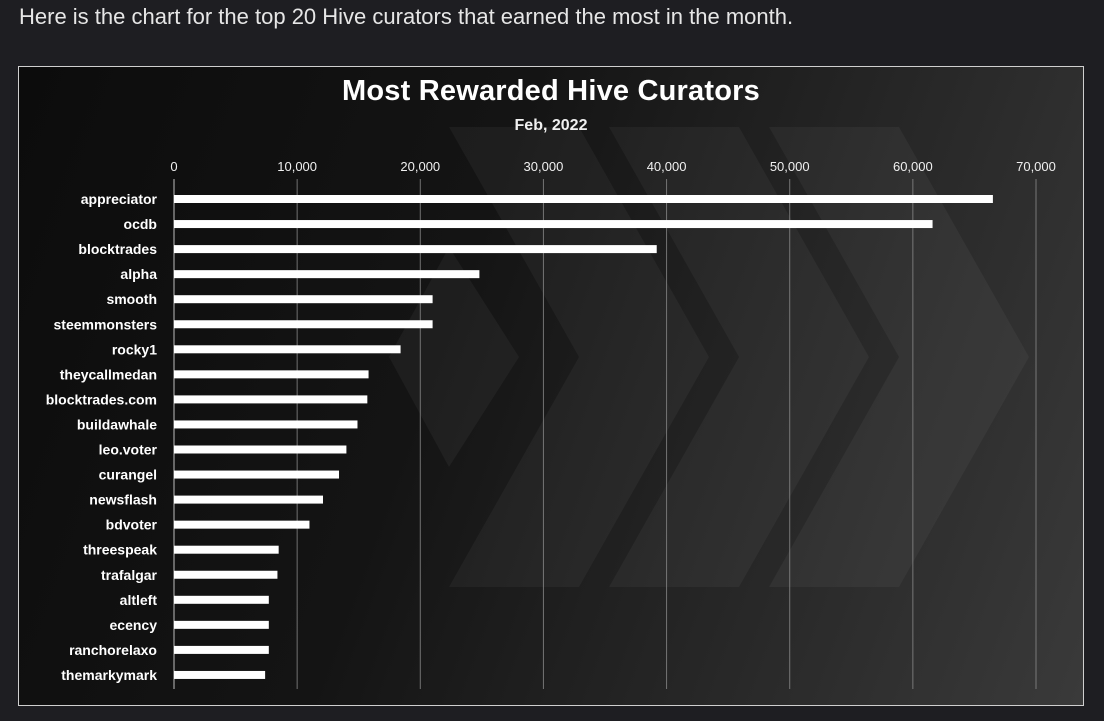 This screenshot has height=721, width=1104. What do you see at coordinates (117, 424) in the screenshot?
I see `category-label: buildawhale` at bounding box center [117, 424].